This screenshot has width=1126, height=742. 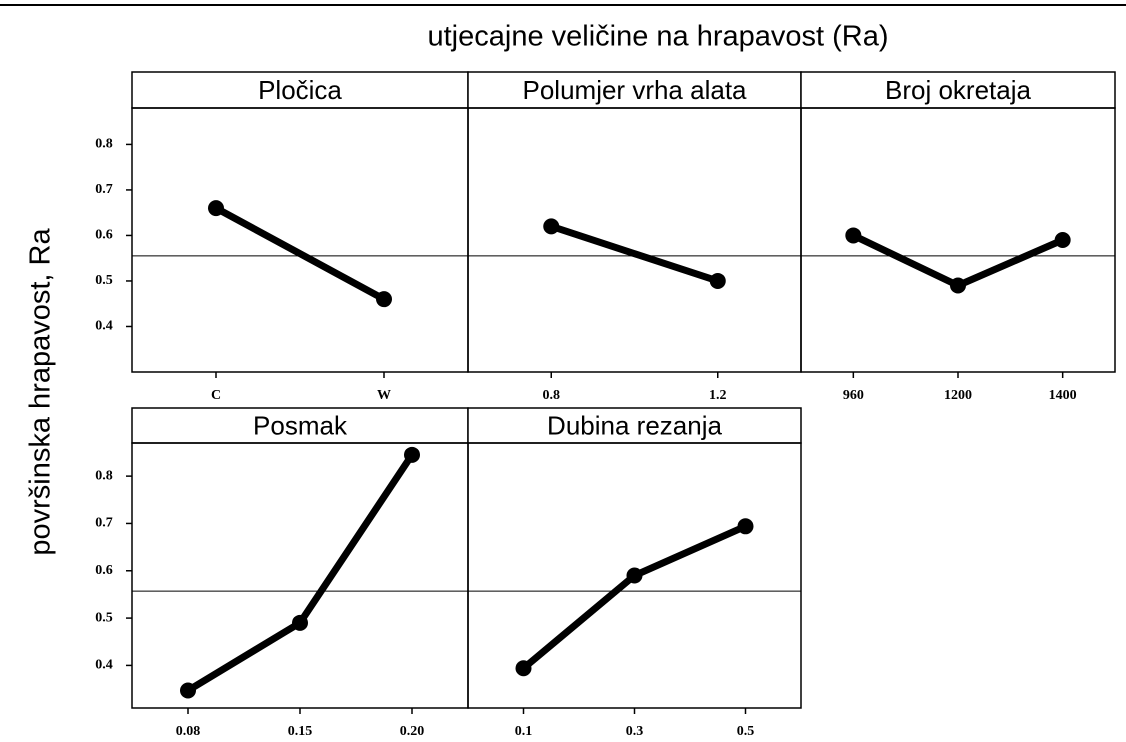 I want to click on panel-title: Posmak, so click(x=300, y=425).